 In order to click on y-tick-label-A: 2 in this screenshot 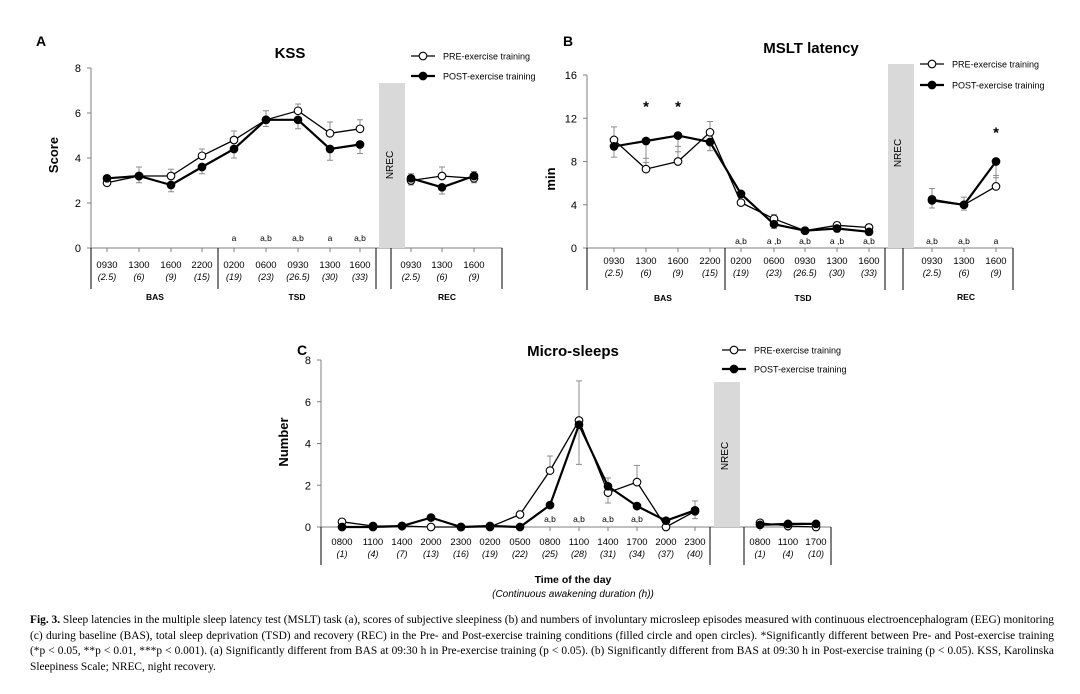, I will do `click(78, 204)`.